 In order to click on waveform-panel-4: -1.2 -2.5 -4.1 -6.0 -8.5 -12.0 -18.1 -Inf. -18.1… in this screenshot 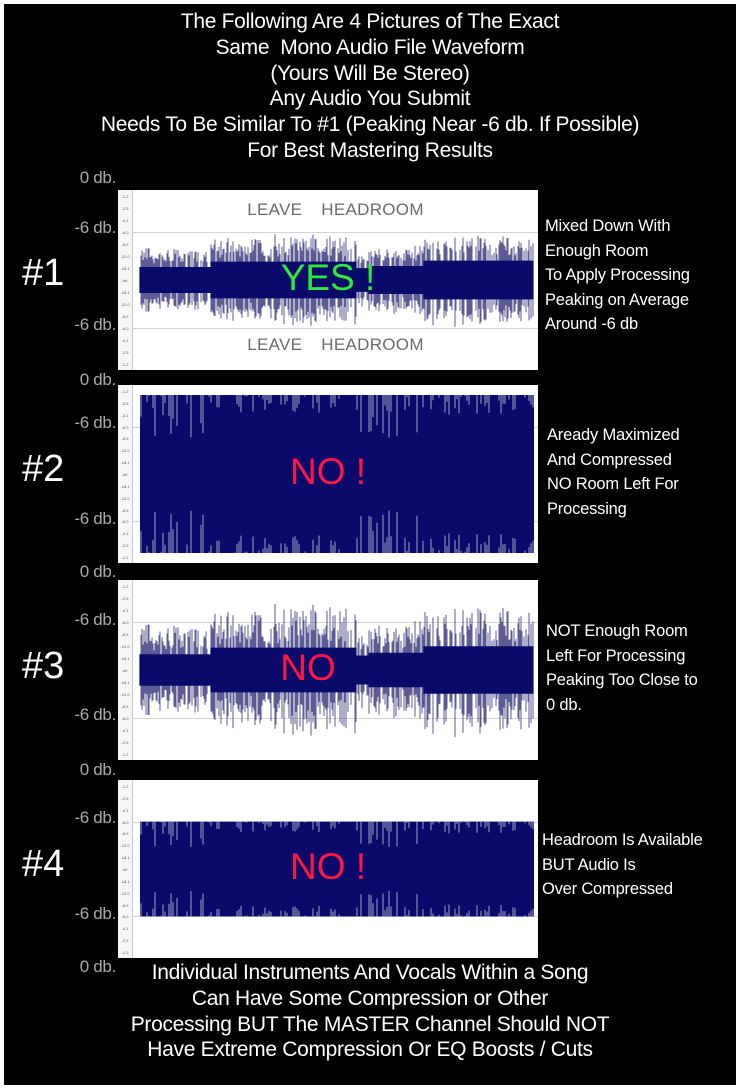, I will do `click(328, 869)`.